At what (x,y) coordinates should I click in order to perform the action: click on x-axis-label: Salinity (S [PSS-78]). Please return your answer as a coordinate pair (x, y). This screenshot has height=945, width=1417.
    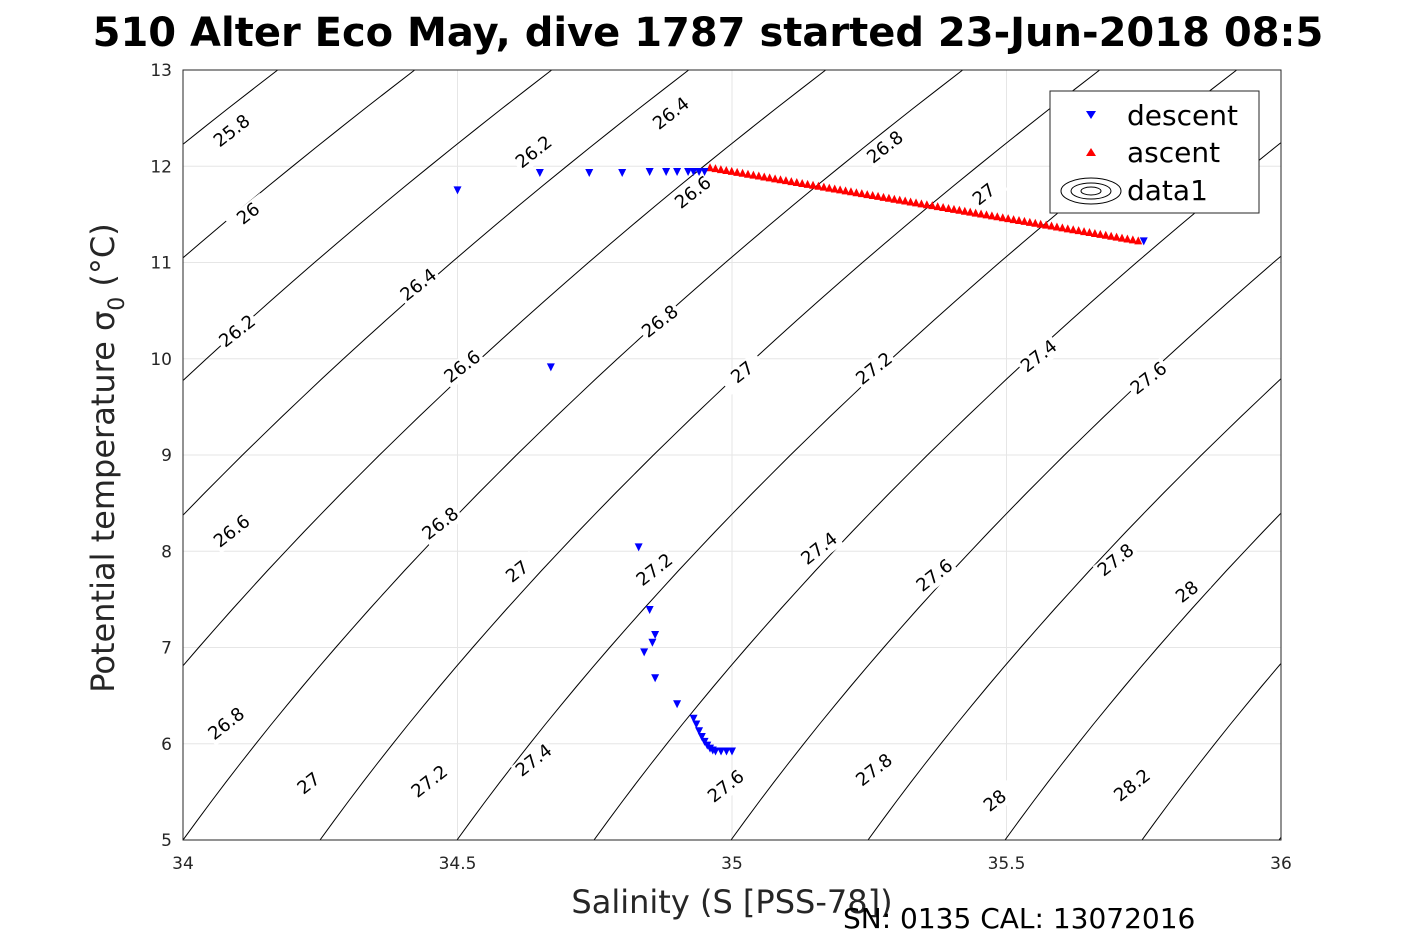
    Looking at the image, I should click on (731, 902).